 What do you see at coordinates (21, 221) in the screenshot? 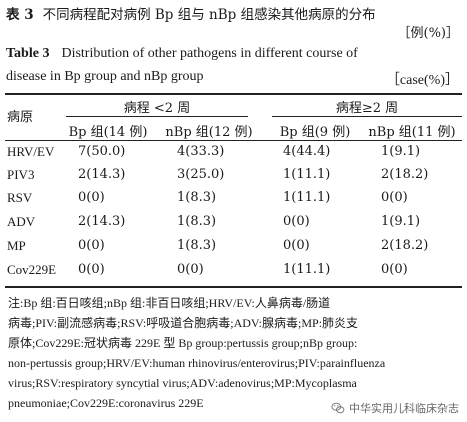
I see `table-row-label: ADV` at bounding box center [21, 221].